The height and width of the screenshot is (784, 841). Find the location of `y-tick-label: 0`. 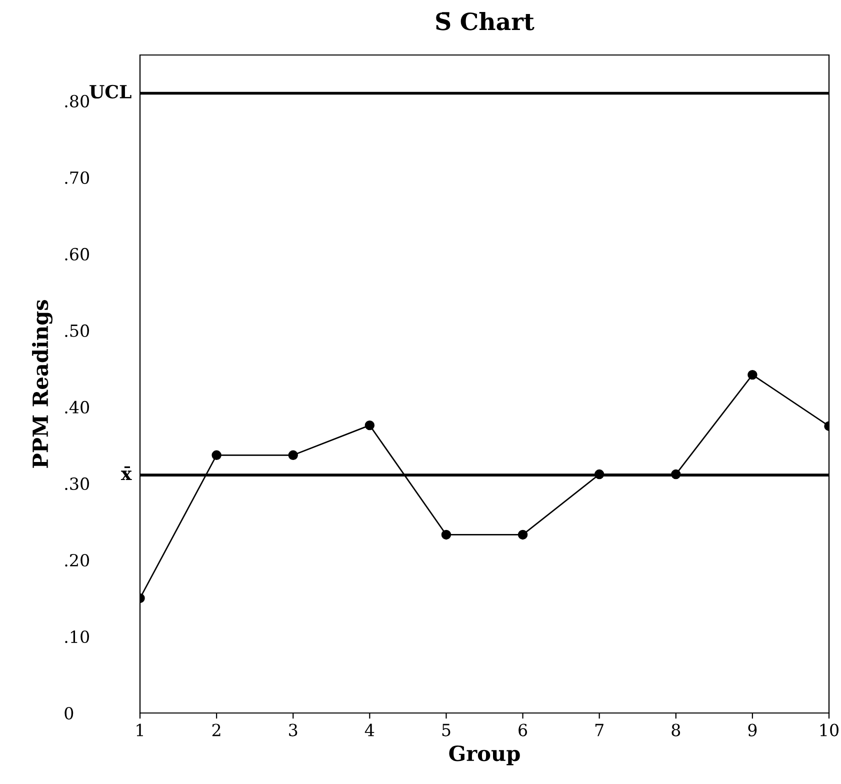

y-tick-label: 0 is located at coordinates (69, 713).